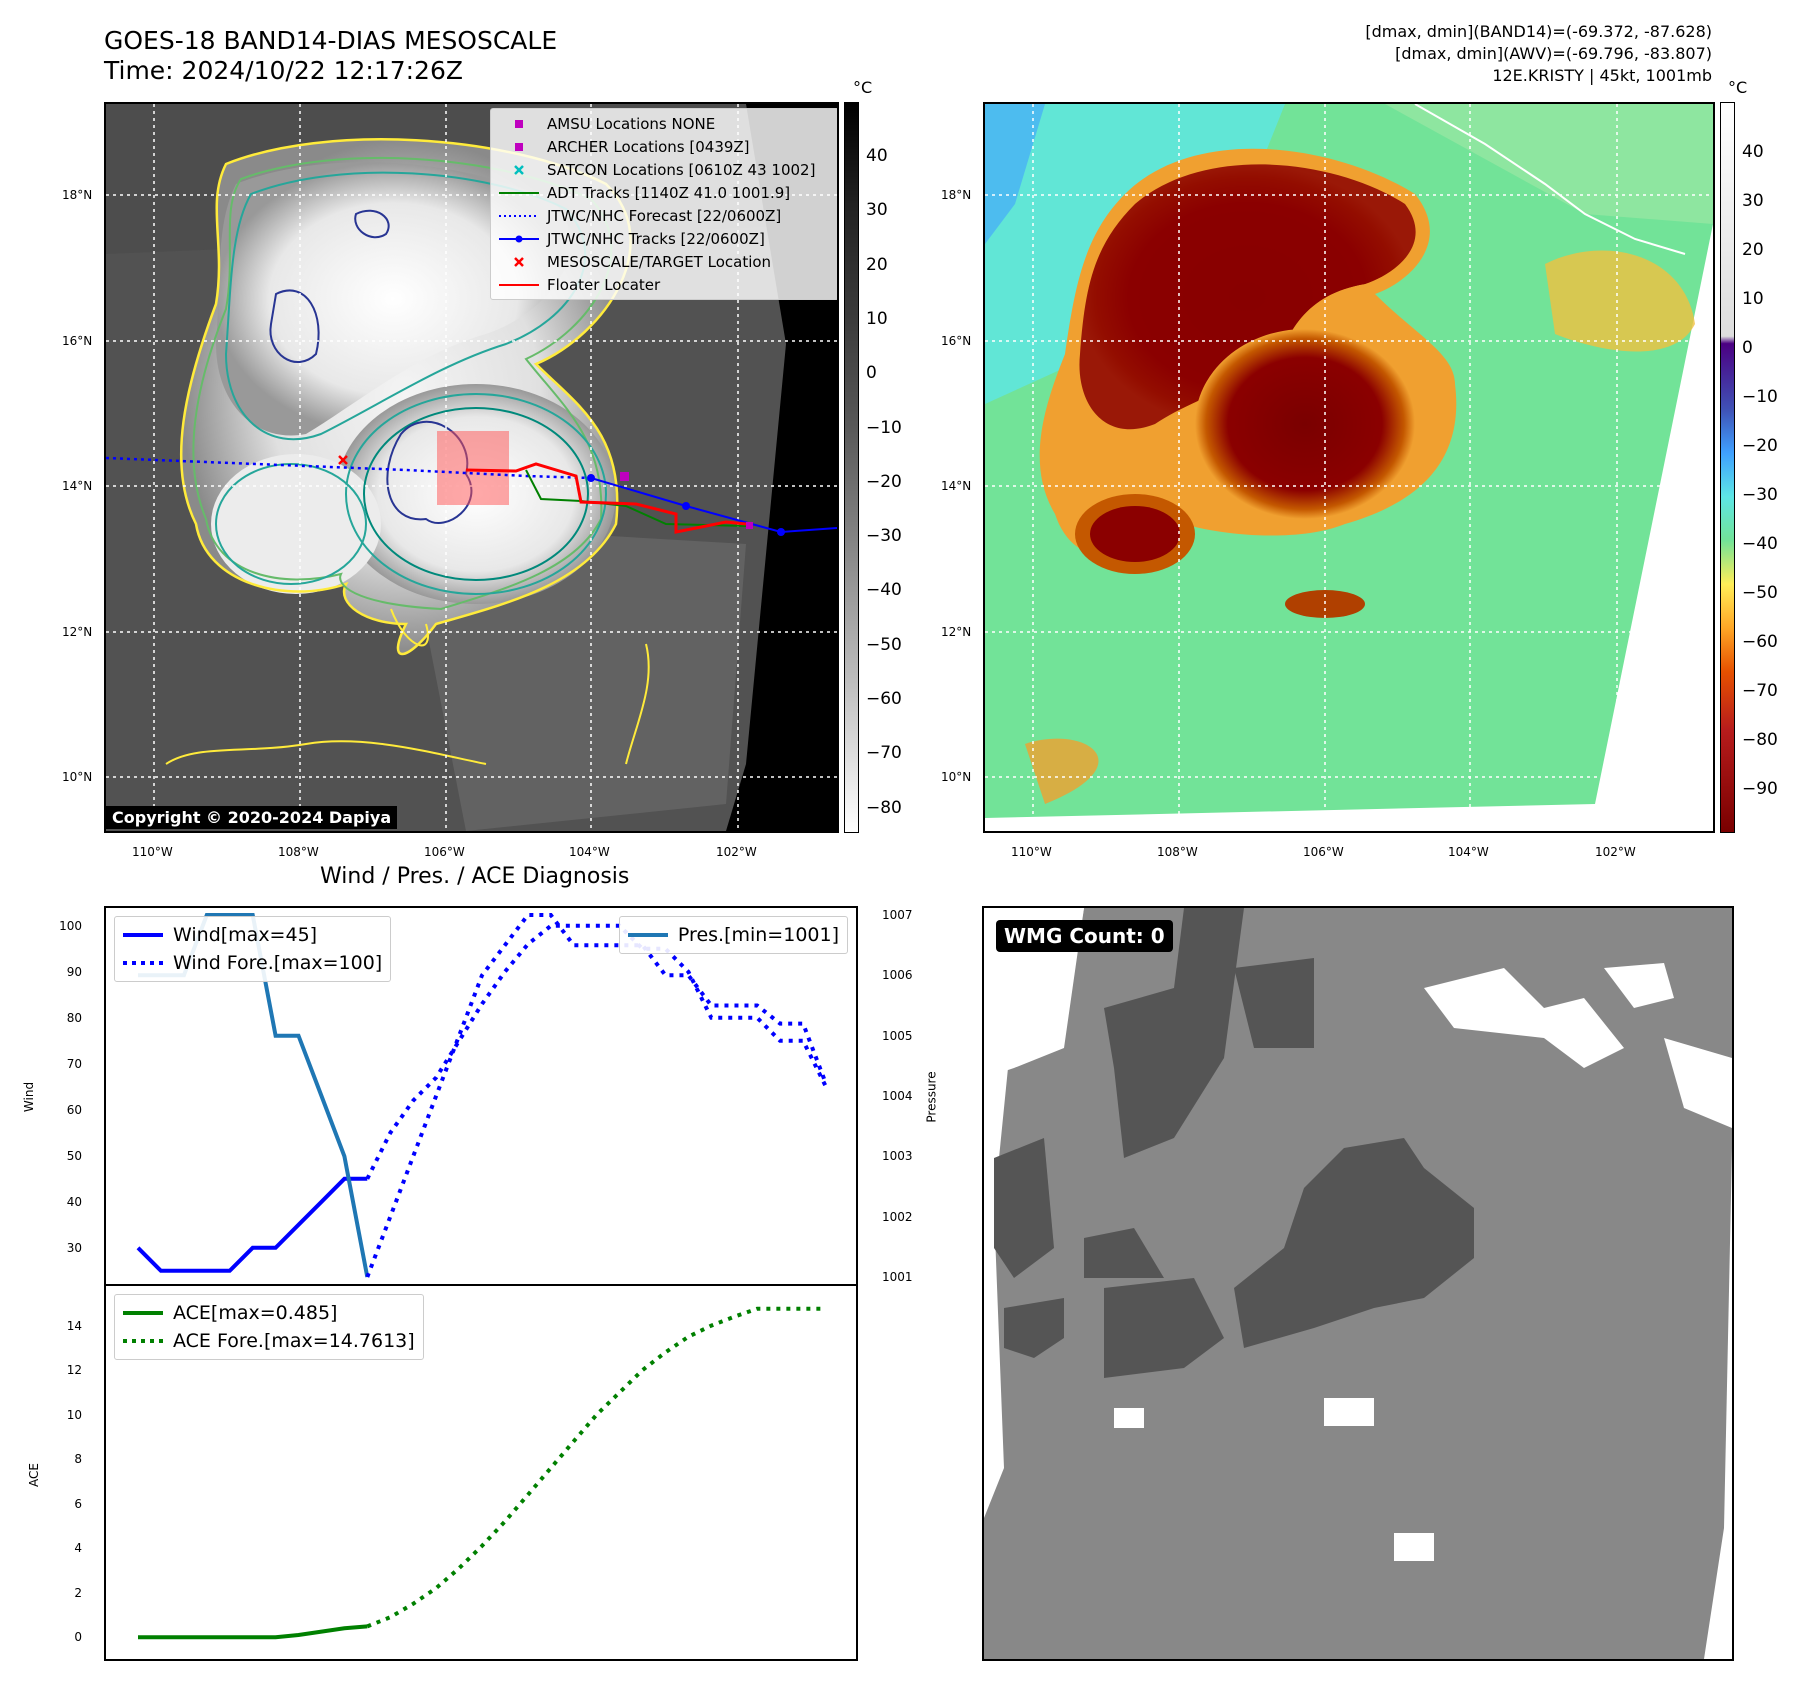 This screenshot has width=1797, height=1690. I want to click on lat-tick-label-right: 12°N, so click(956, 632).